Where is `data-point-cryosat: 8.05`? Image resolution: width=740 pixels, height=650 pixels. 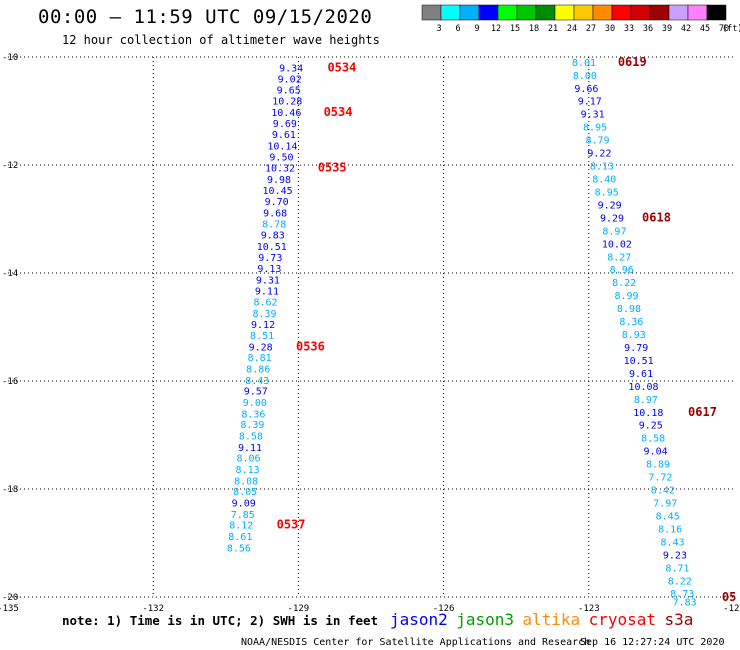
data-point-cryosat: 8.05 is located at coordinates (245, 492).